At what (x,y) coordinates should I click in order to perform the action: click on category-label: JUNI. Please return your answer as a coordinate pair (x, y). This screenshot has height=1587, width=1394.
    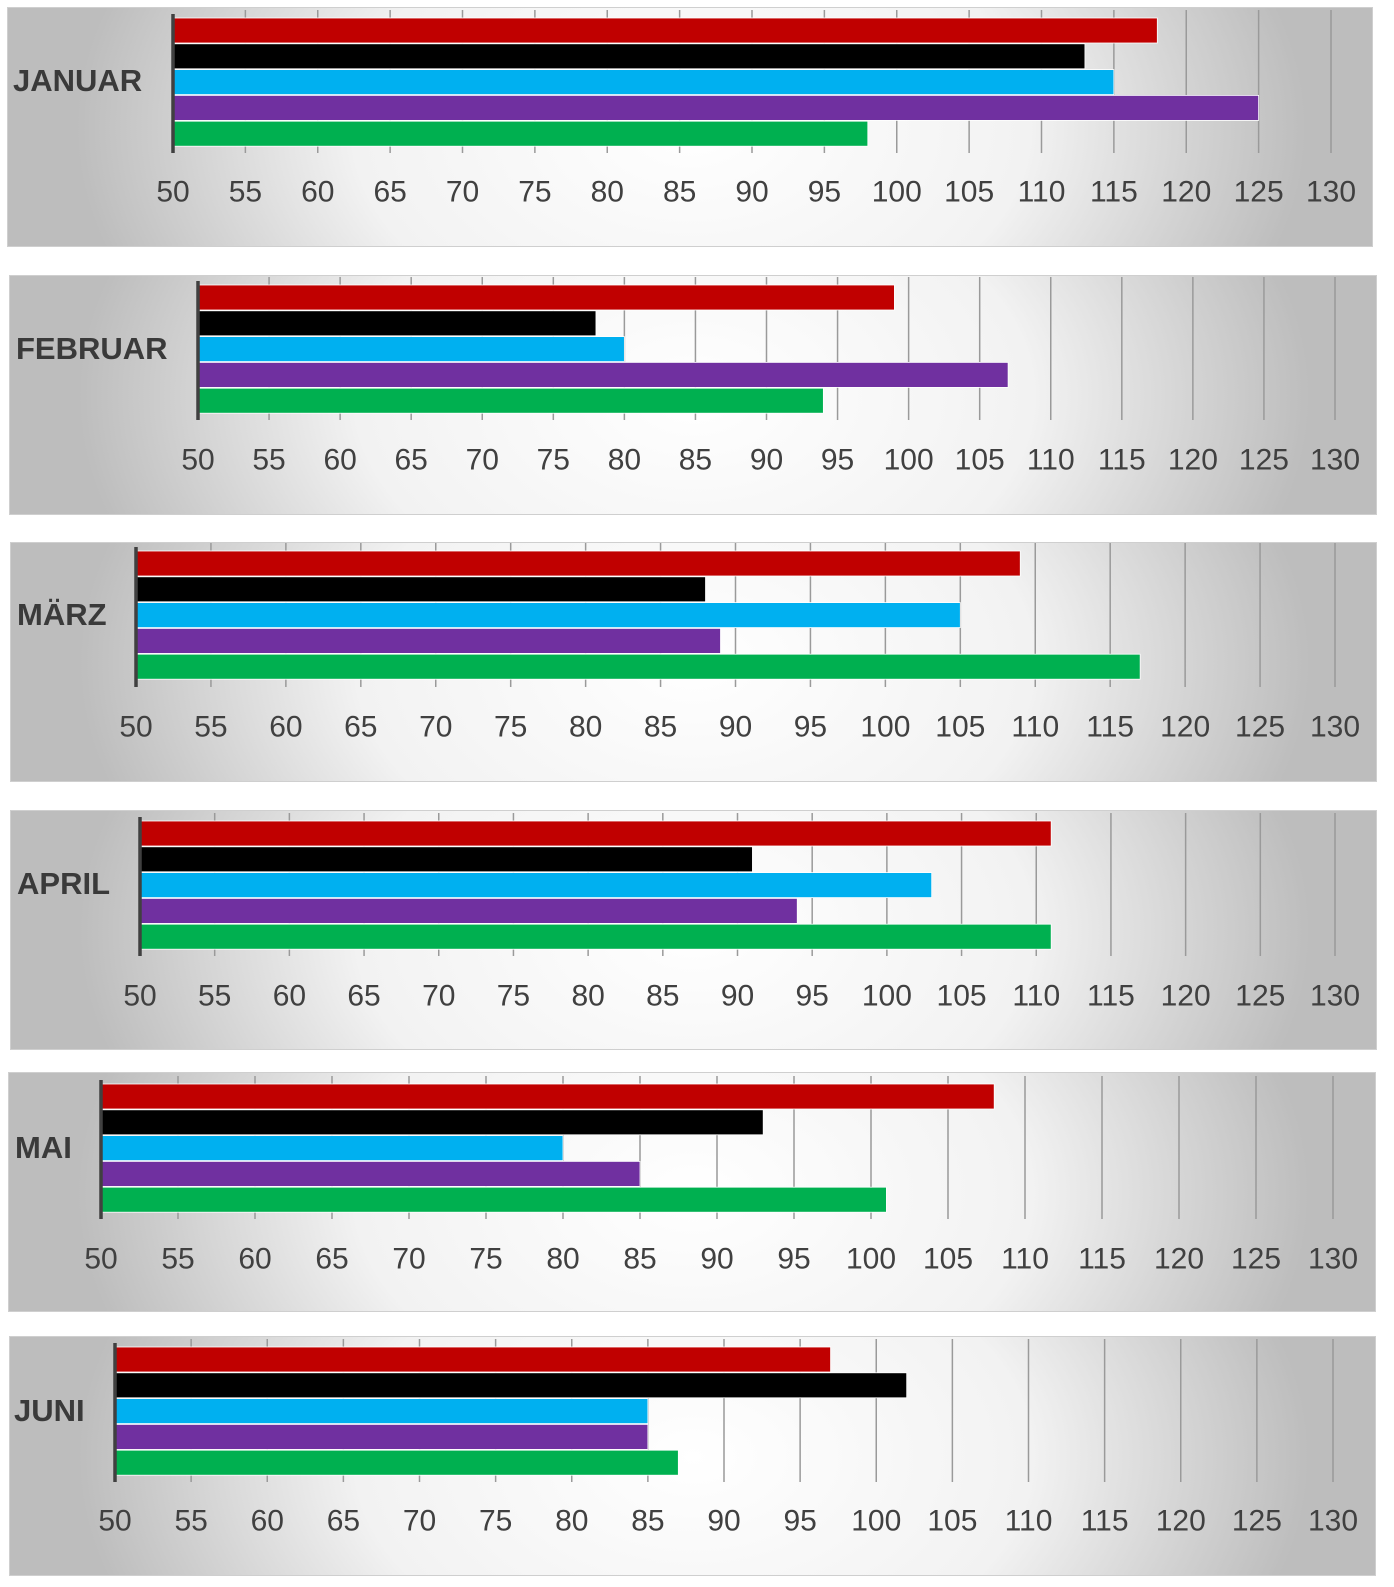
    Looking at the image, I should click on (49, 1410).